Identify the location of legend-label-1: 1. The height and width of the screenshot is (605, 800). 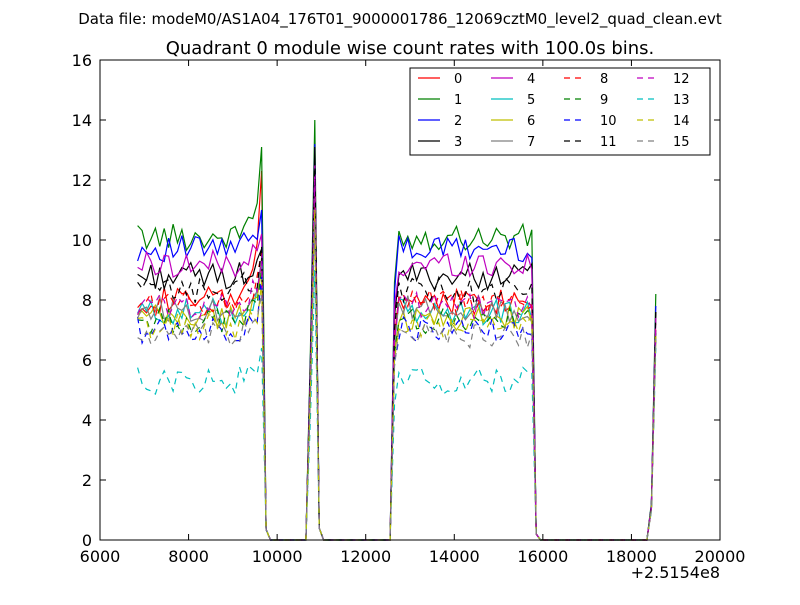
(458, 100).